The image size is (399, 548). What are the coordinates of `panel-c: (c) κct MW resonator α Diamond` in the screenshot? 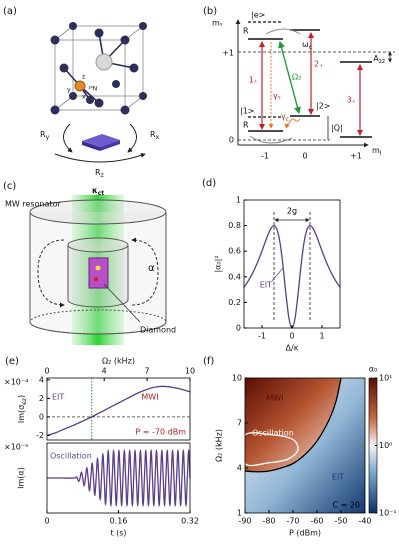 It's located at (89, 263).